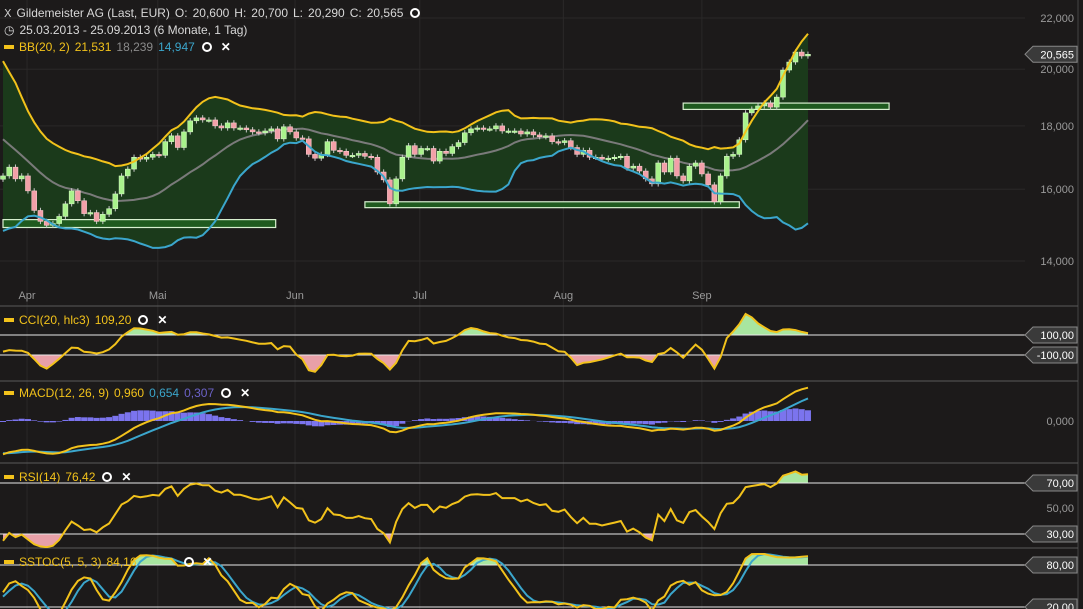 This screenshot has height=609, width=1083. Describe the element at coordinates (564, 296) in the screenshot. I see `time-axis-tick-label: Aug` at that location.